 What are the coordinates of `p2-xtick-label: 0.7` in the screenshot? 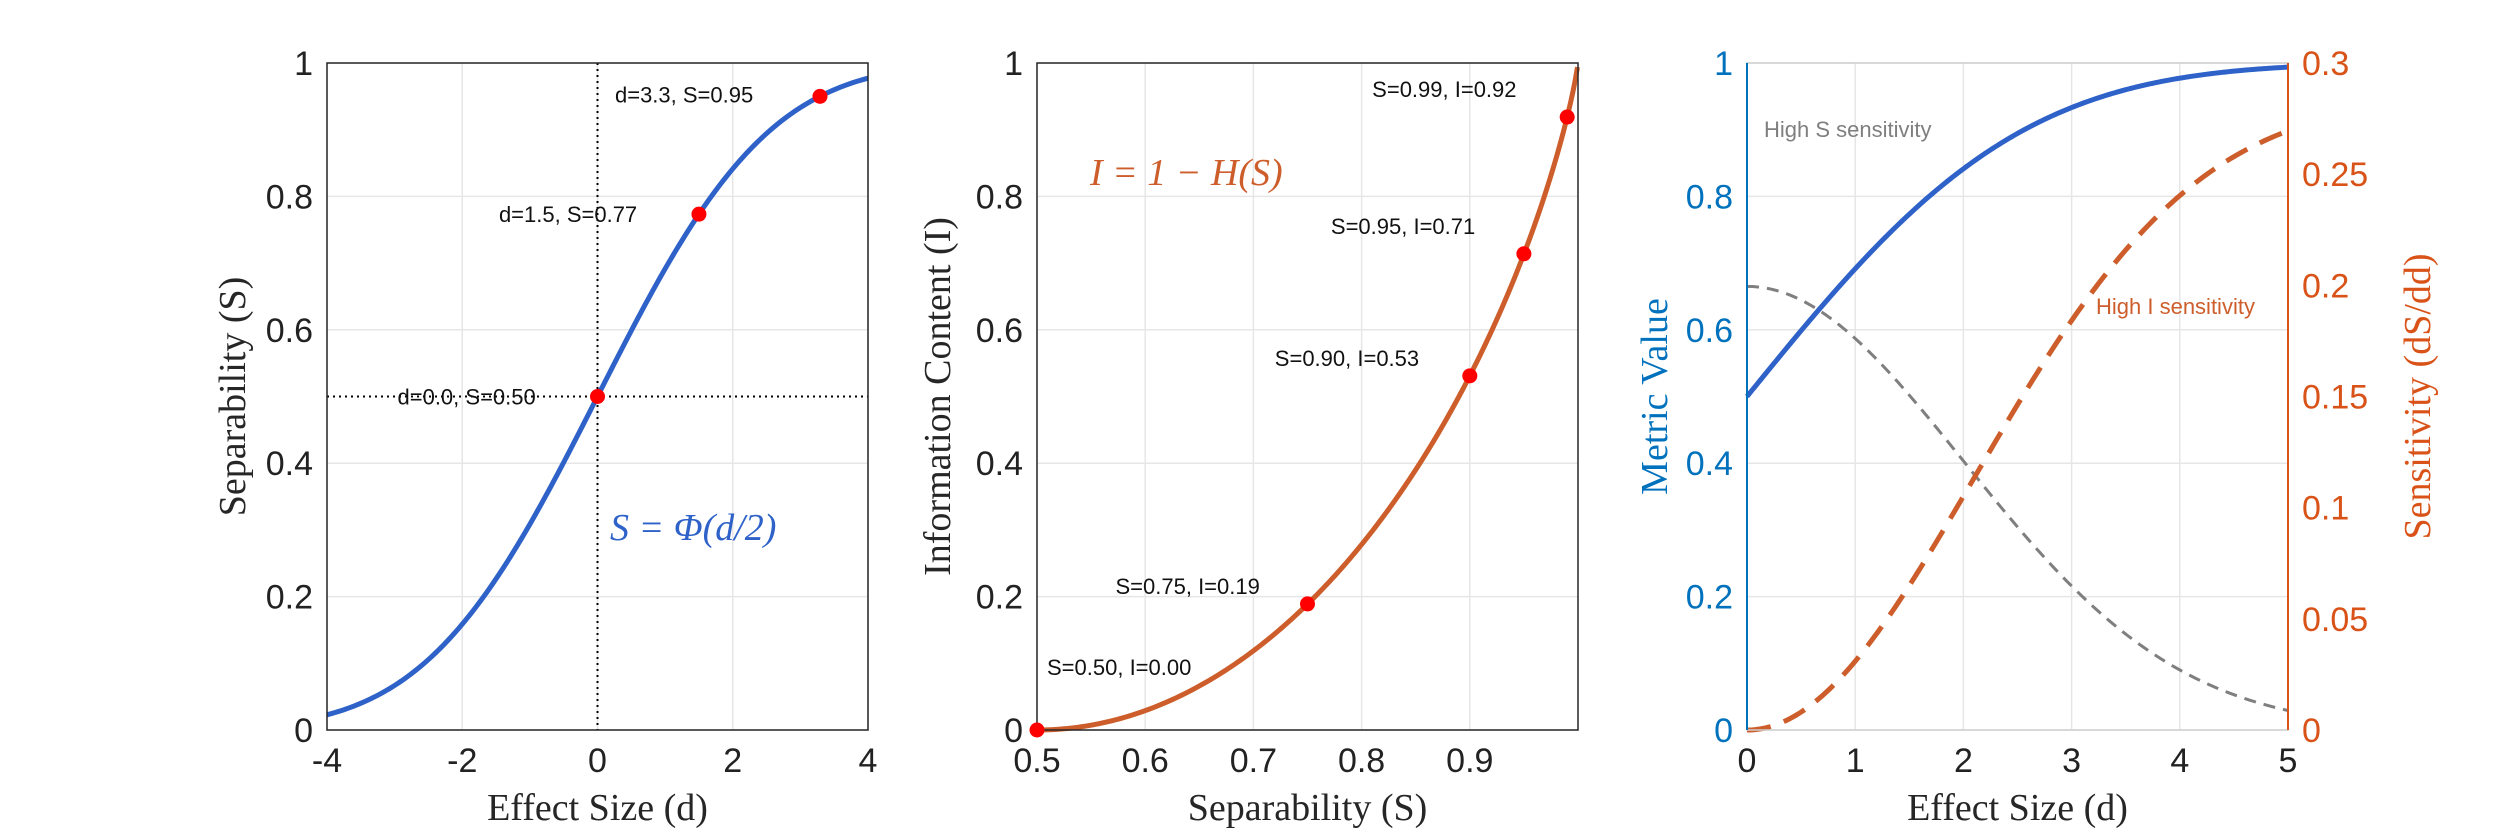 It's located at (1253, 761).